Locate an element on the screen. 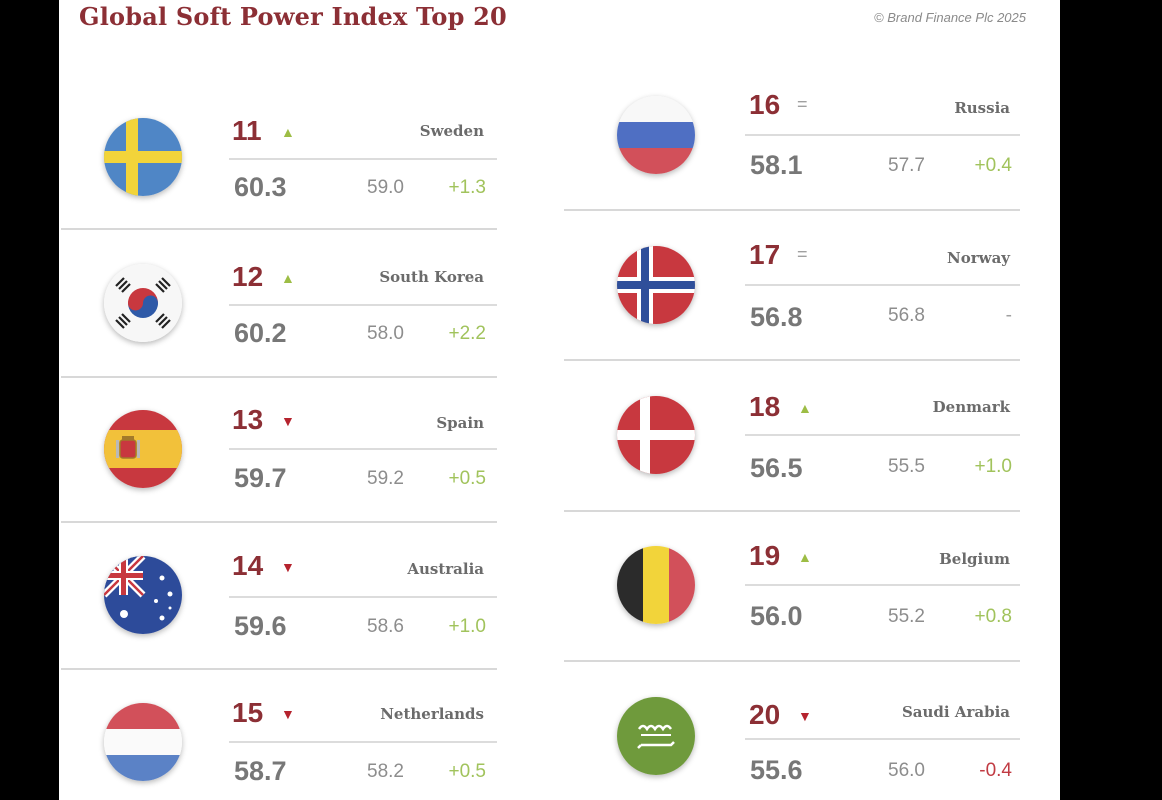 This screenshot has height=800, width=1162. rank-number: 17 is located at coordinates (765, 254).